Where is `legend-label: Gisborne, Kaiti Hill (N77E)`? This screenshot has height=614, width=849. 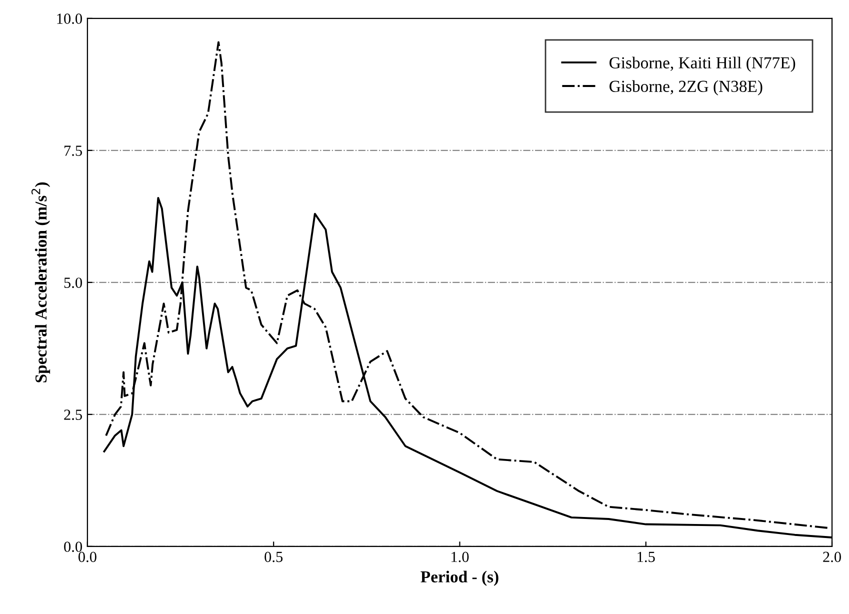 legend-label: Gisborne, Kaiti Hill (N77E) is located at coordinates (703, 64).